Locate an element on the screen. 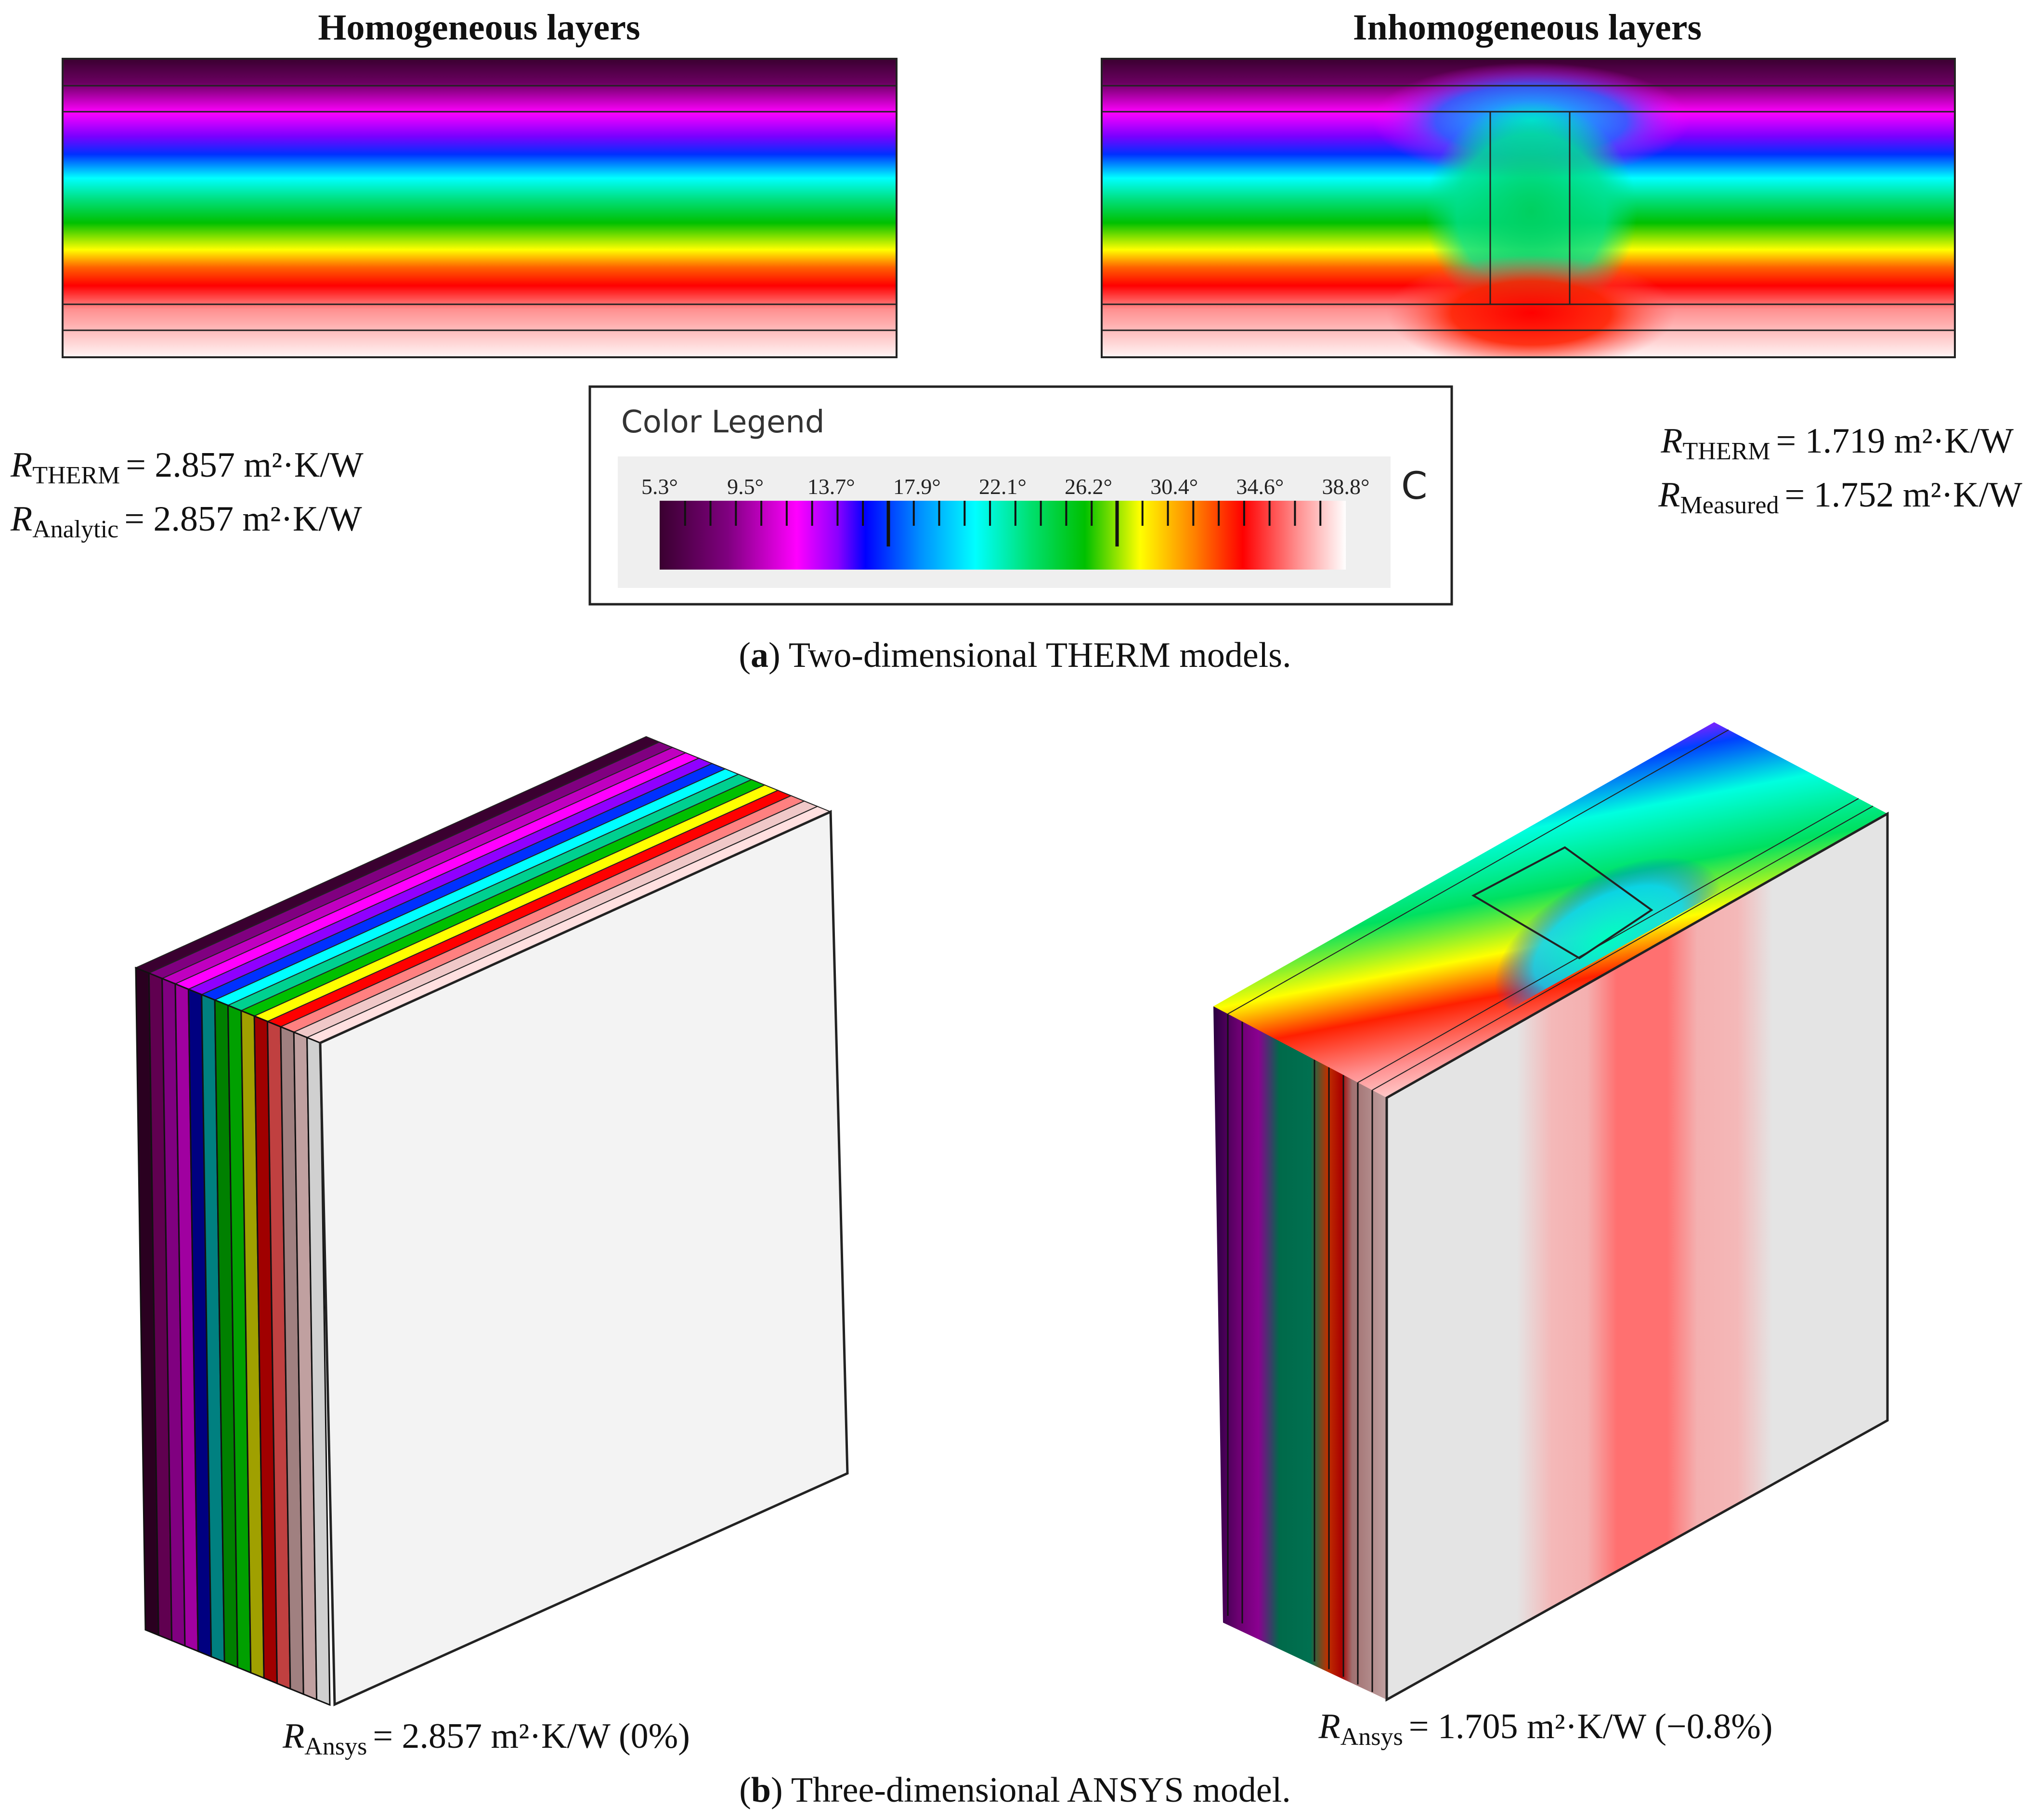 The width and height of the screenshot is (2030, 1820). inhomogeneous-therm-model is located at coordinates (1529, 208).